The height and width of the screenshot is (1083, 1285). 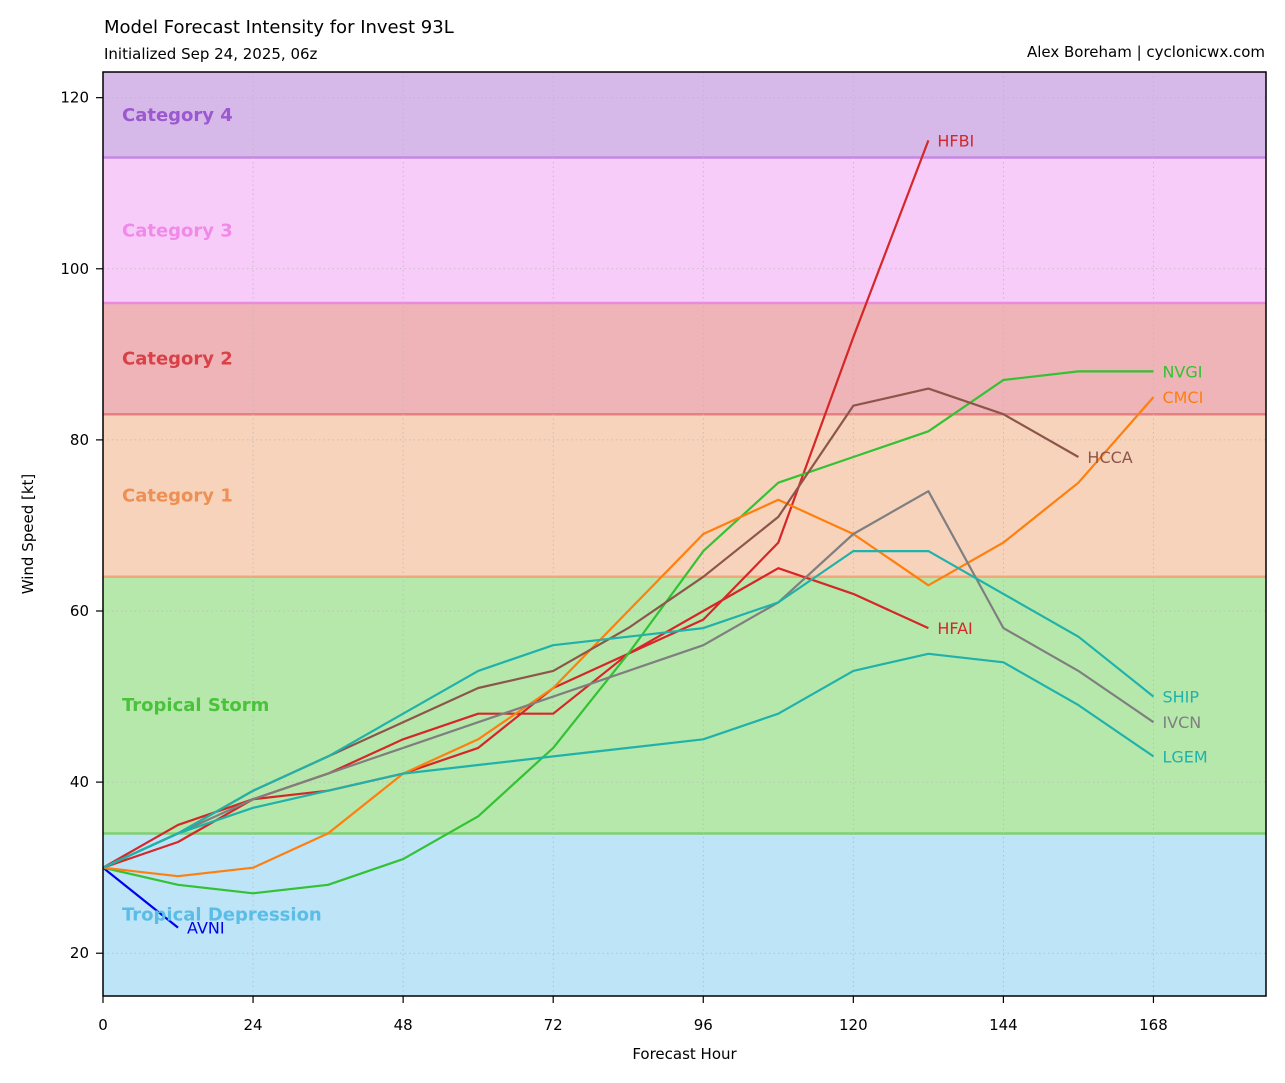 What do you see at coordinates (403, 1025) in the screenshot?
I see `x-tick-label: 48` at bounding box center [403, 1025].